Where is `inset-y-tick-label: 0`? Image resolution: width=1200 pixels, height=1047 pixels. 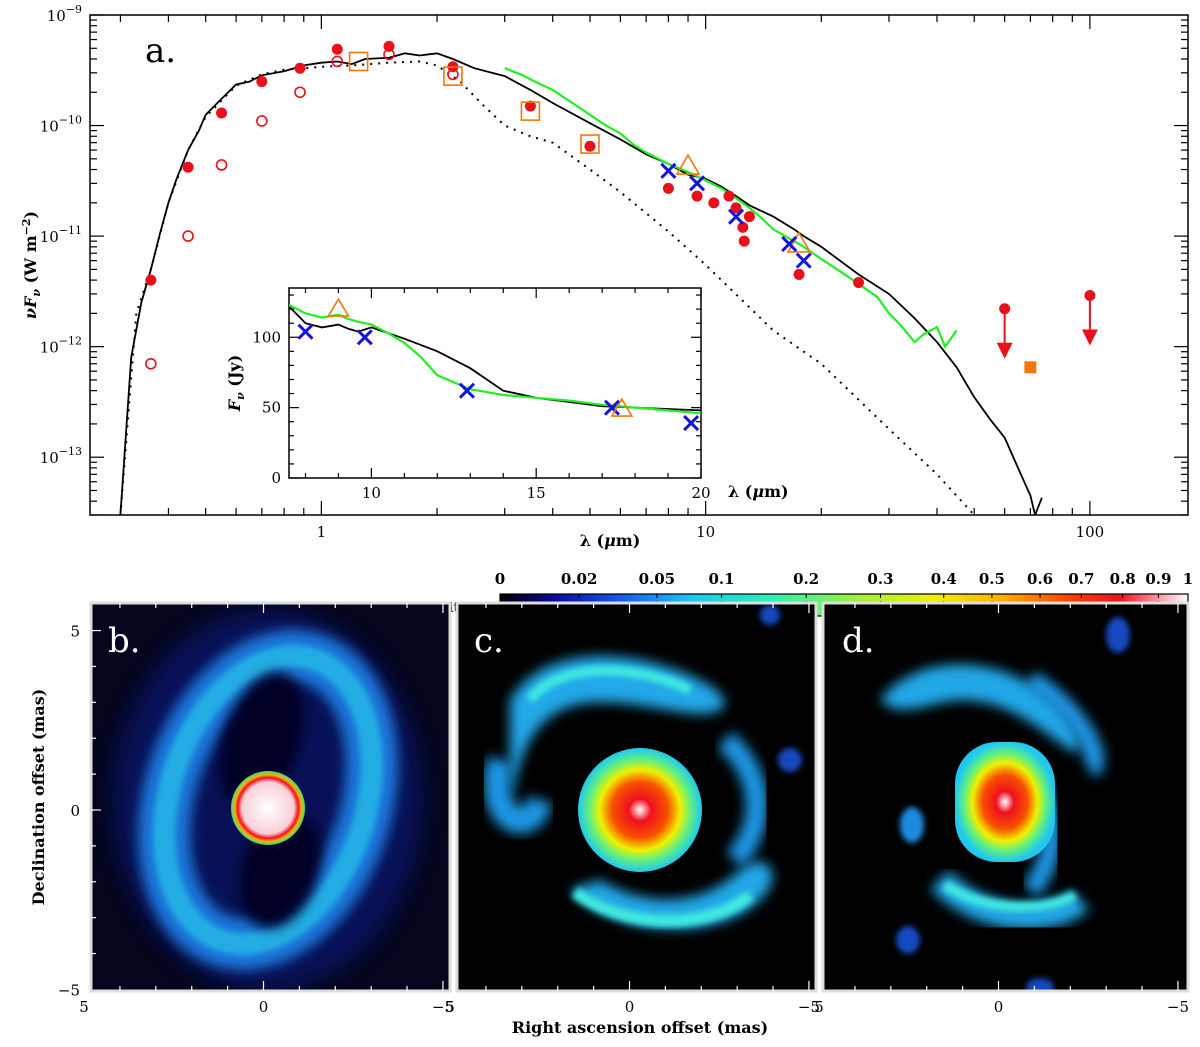 inset-y-tick-label: 0 is located at coordinates (276, 478).